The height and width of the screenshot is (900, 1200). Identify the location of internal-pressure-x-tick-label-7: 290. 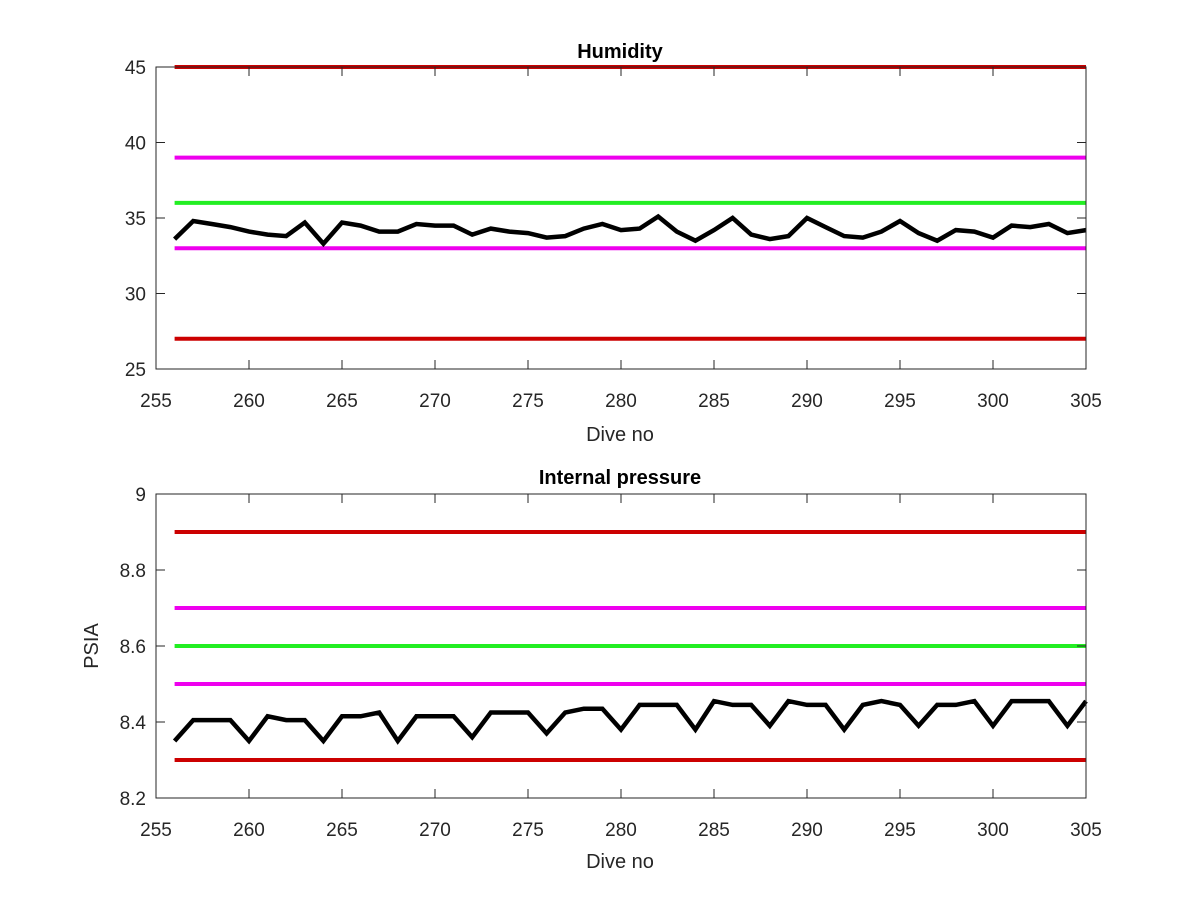
(807, 830).